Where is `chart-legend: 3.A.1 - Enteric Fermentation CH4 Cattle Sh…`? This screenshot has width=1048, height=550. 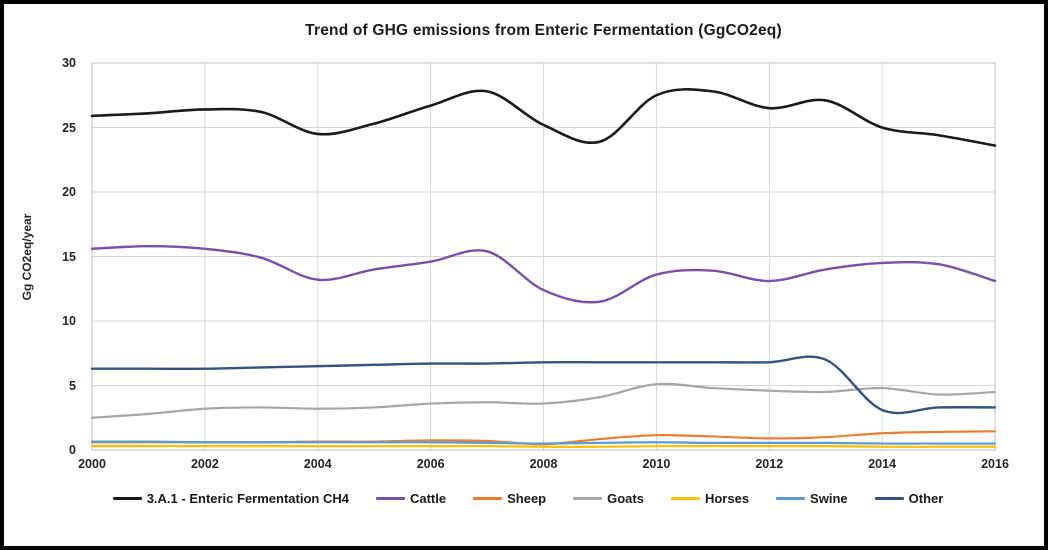
chart-legend: 3.A.1 - Enteric Fermentation CH4 Cattle Sh… is located at coordinates (524, 498).